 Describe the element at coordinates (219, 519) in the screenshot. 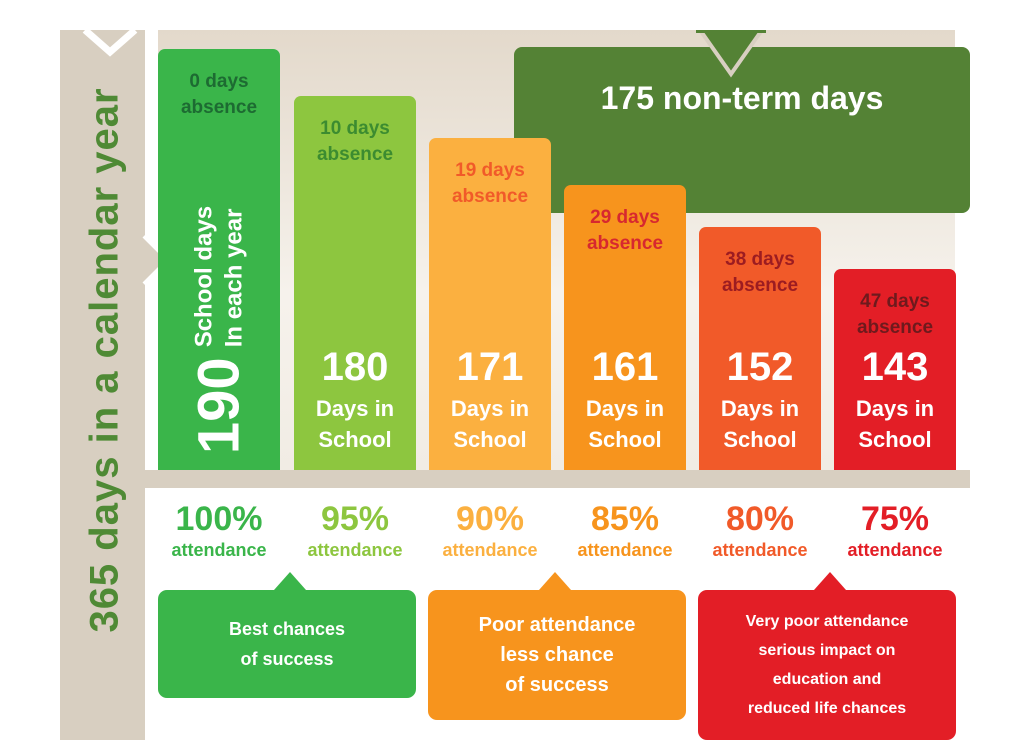

I see `percent-label: 100%` at that location.